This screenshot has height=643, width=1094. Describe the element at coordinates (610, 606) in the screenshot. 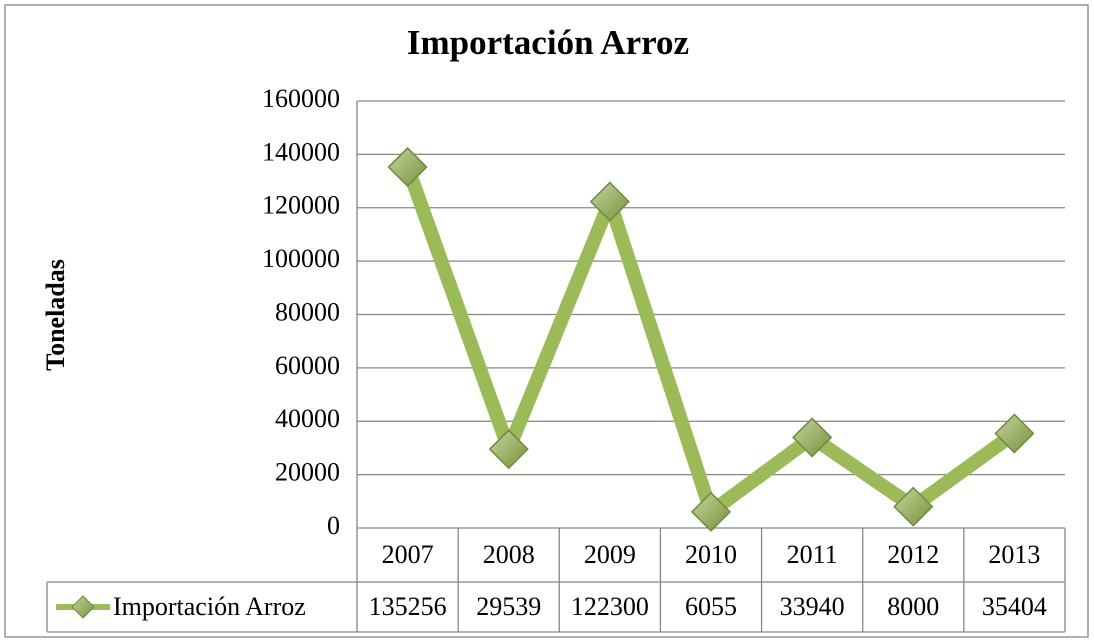

I see `table-value: 122300` at that location.